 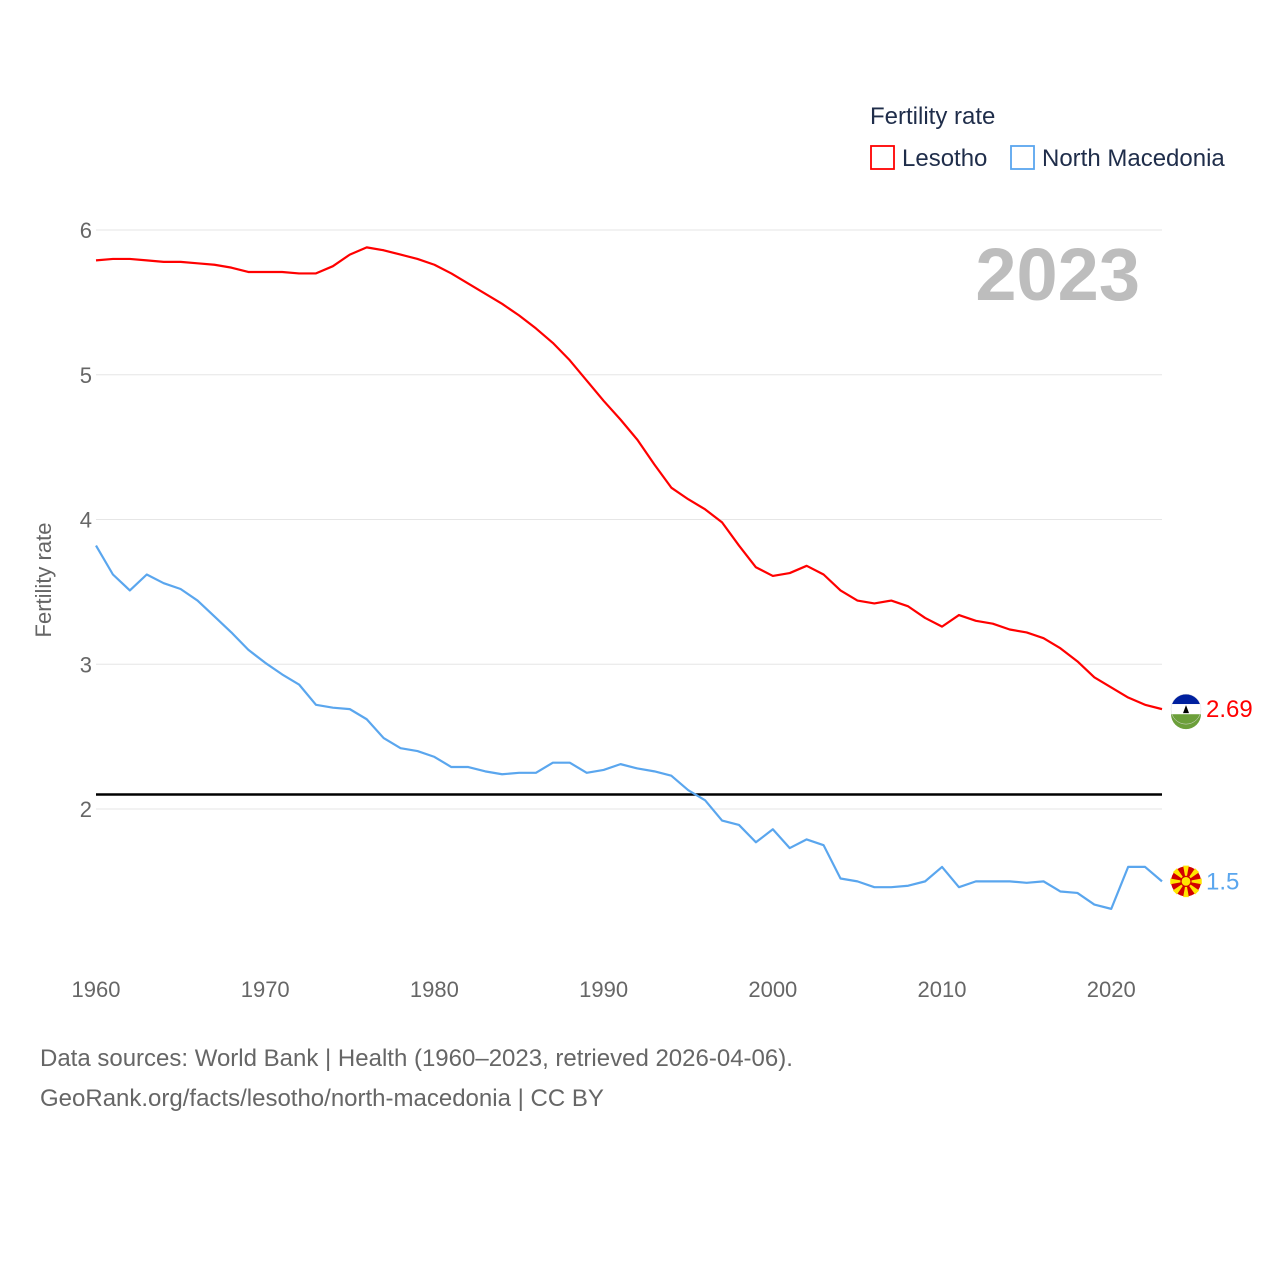 What do you see at coordinates (944, 158) in the screenshot?
I see `legend-item-label: Lesotho` at bounding box center [944, 158].